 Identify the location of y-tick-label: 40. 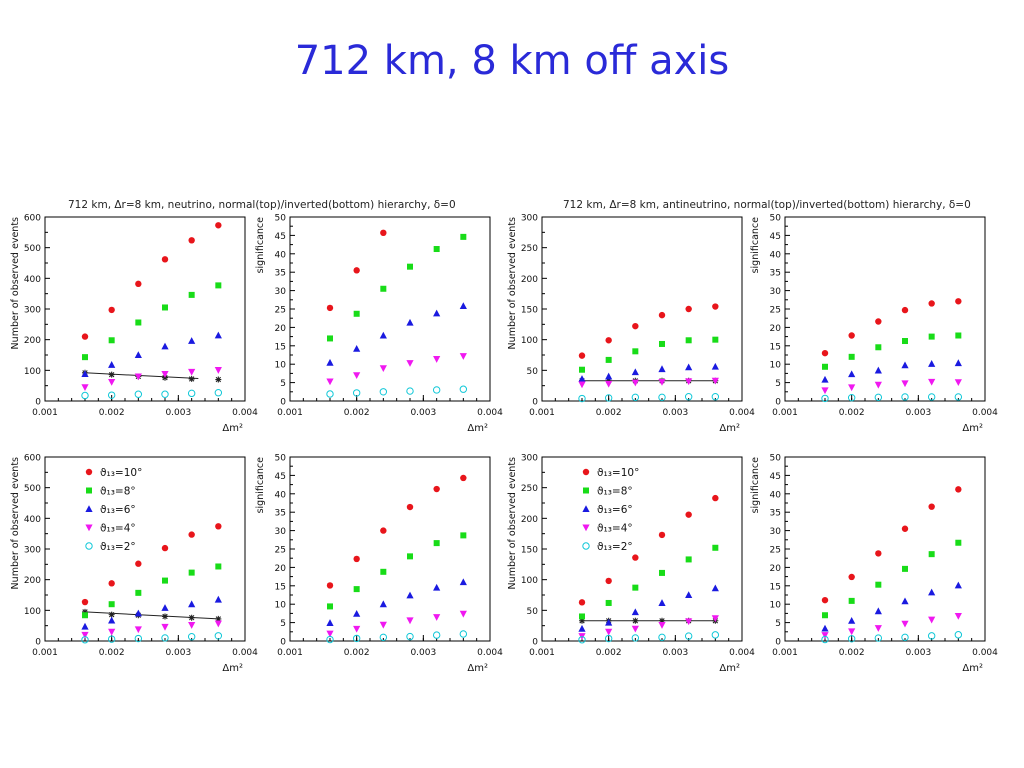
(281, 255).